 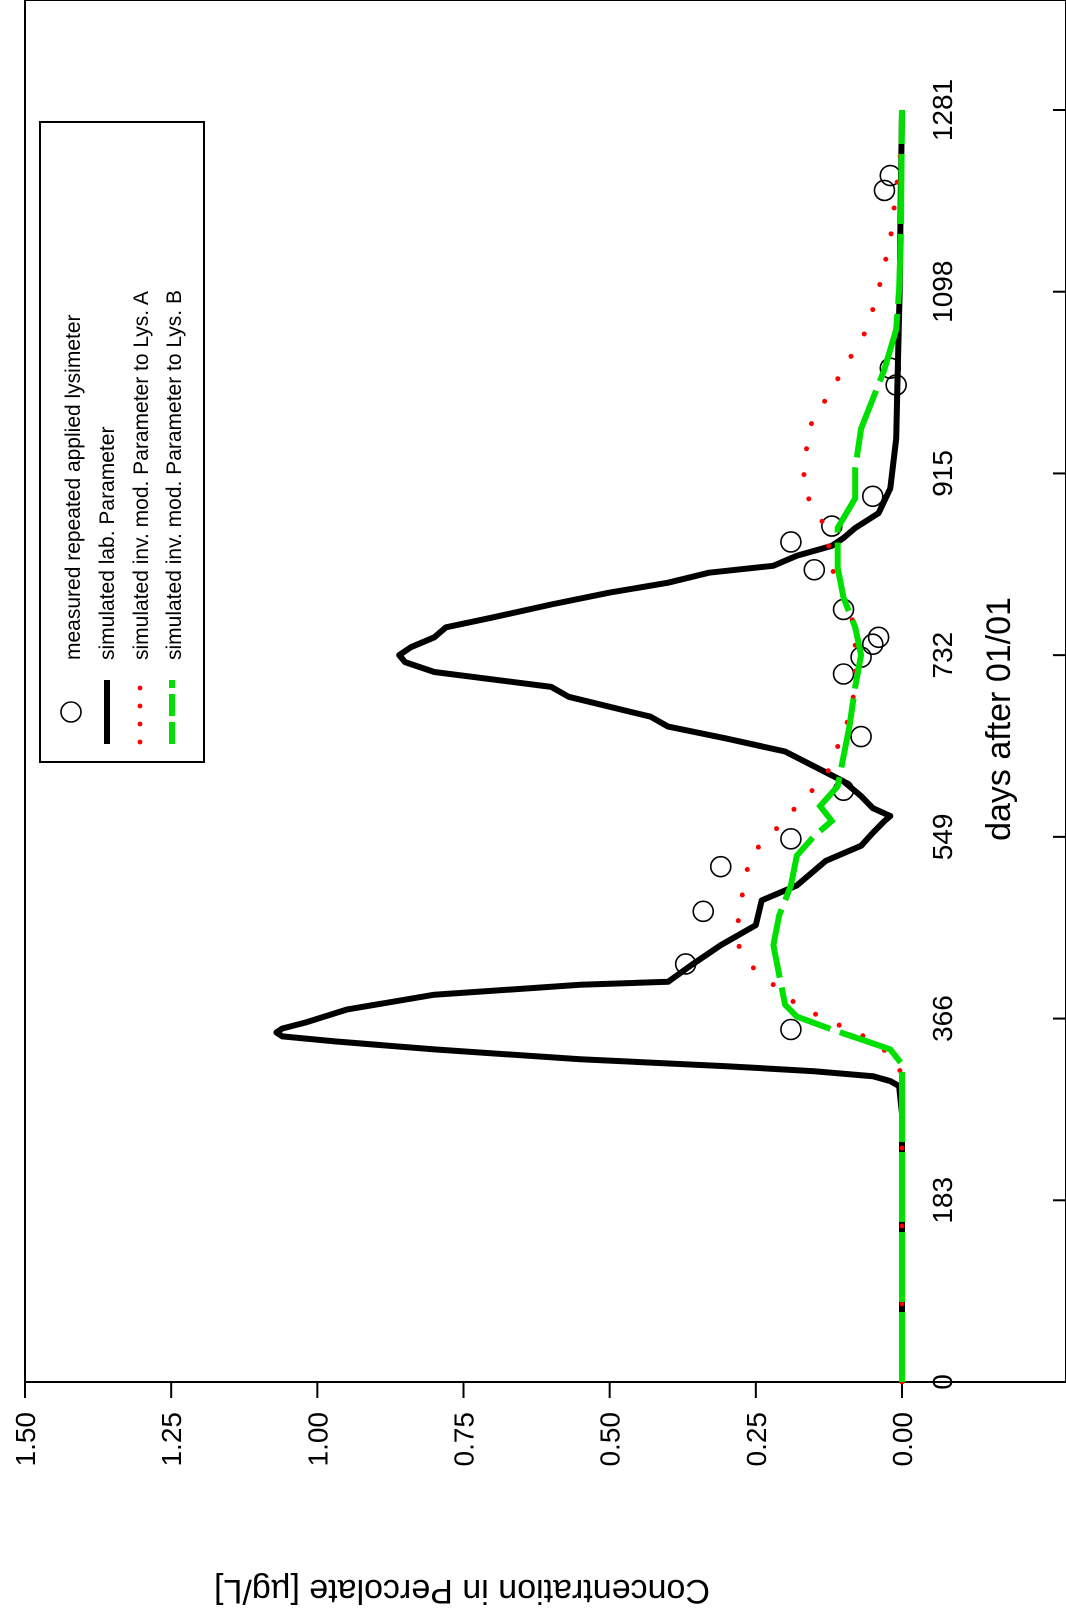 I want to click on legend-label-lys-b: simulated inv. mod. Parameter to Lys. B, so click(x=174, y=475).